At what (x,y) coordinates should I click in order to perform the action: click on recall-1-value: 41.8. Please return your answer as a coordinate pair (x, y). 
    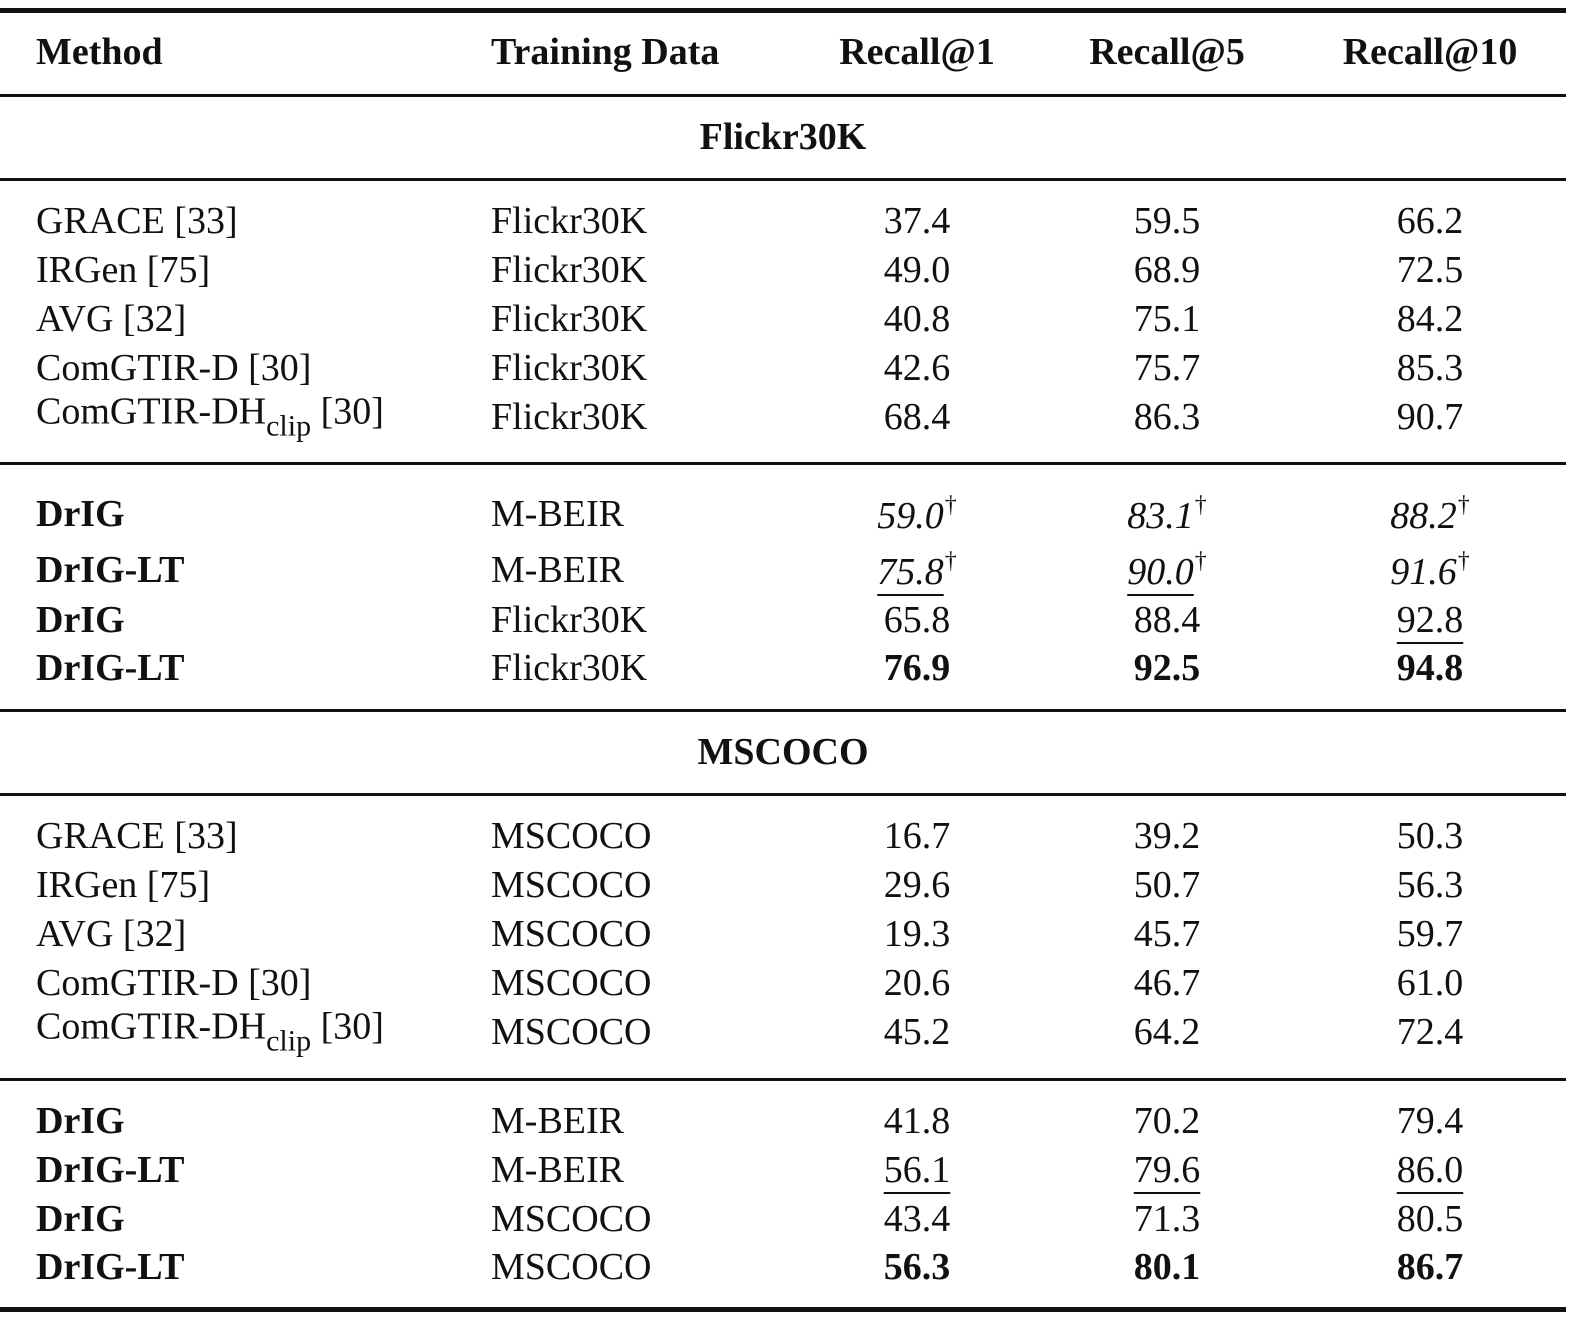
    Looking at the image, I should click on (917, 1121).